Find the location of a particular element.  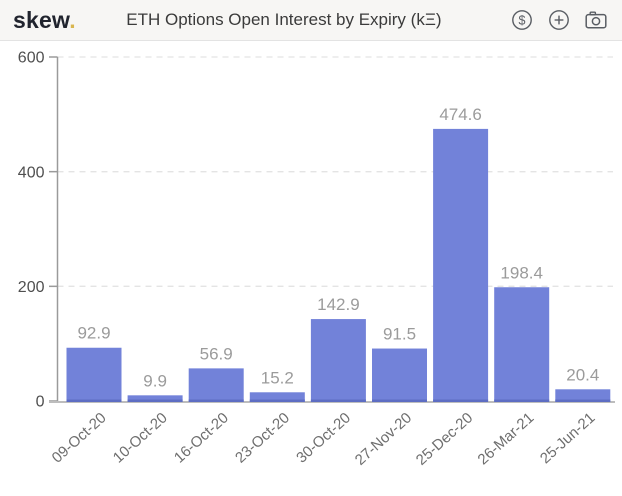

add-button is located at coordinates (559, 20).